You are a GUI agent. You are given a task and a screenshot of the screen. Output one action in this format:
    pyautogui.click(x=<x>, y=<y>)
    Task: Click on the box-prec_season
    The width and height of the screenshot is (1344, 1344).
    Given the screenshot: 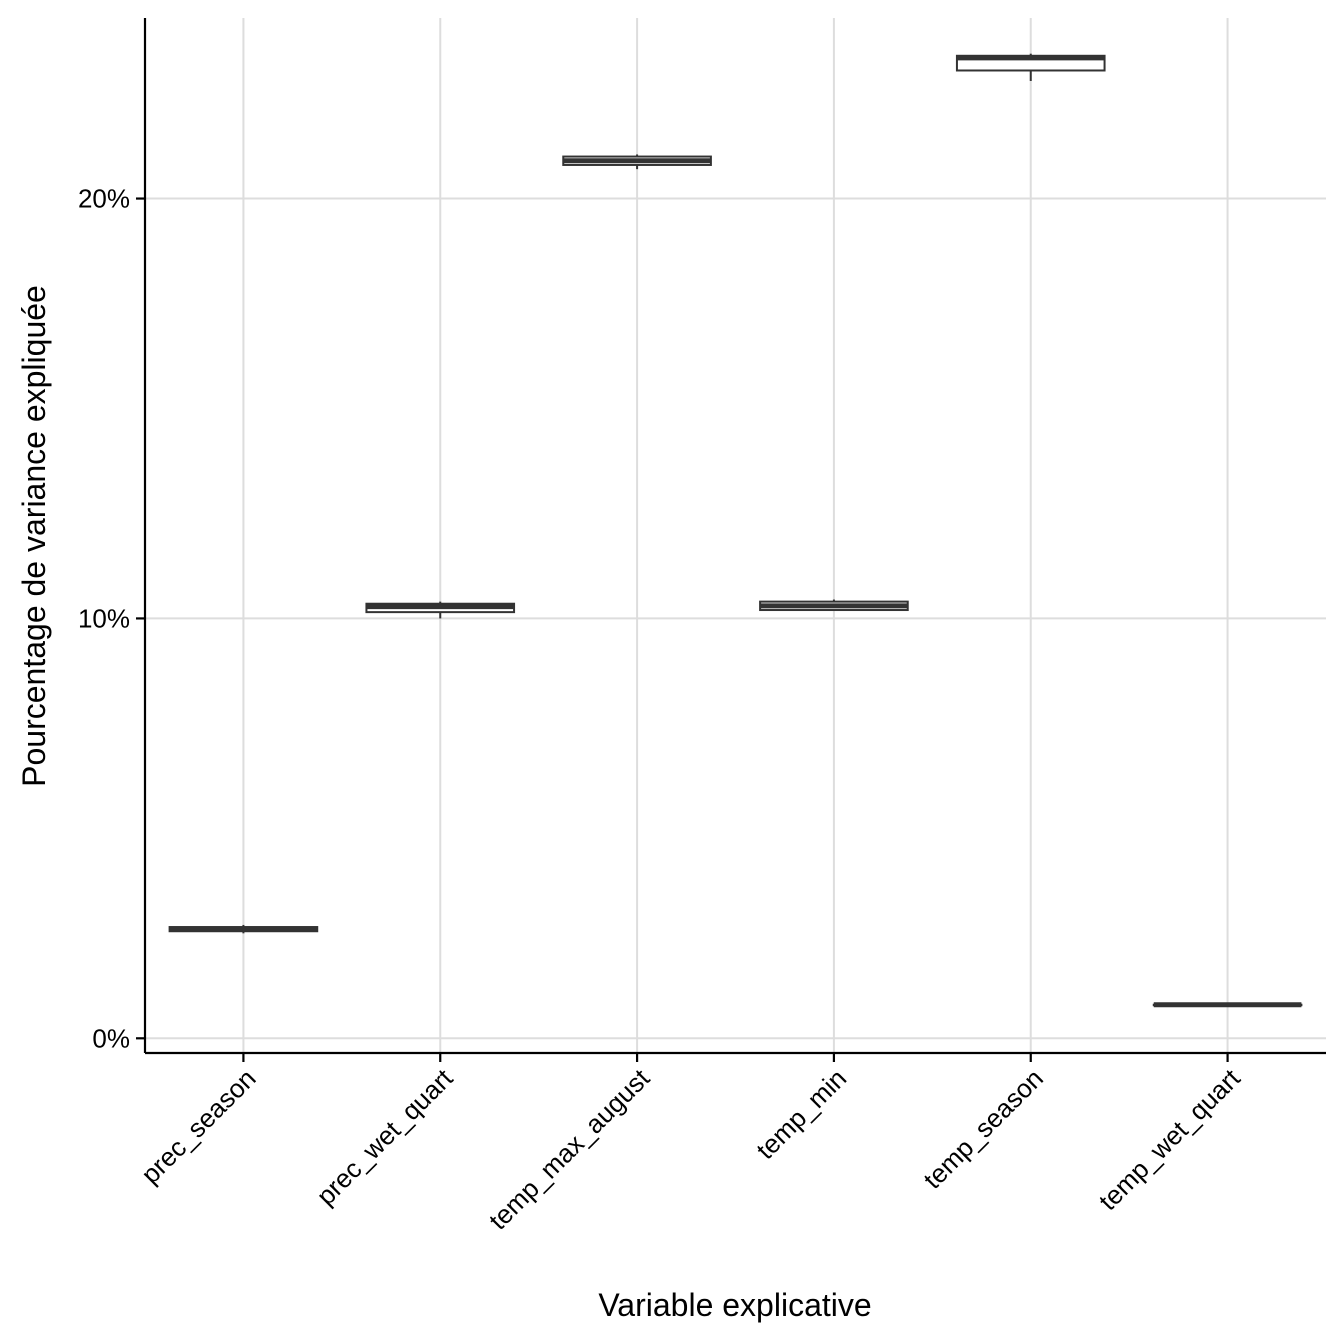 What is the action you would take?
    pyautogui.click(x=243, y=929)
    